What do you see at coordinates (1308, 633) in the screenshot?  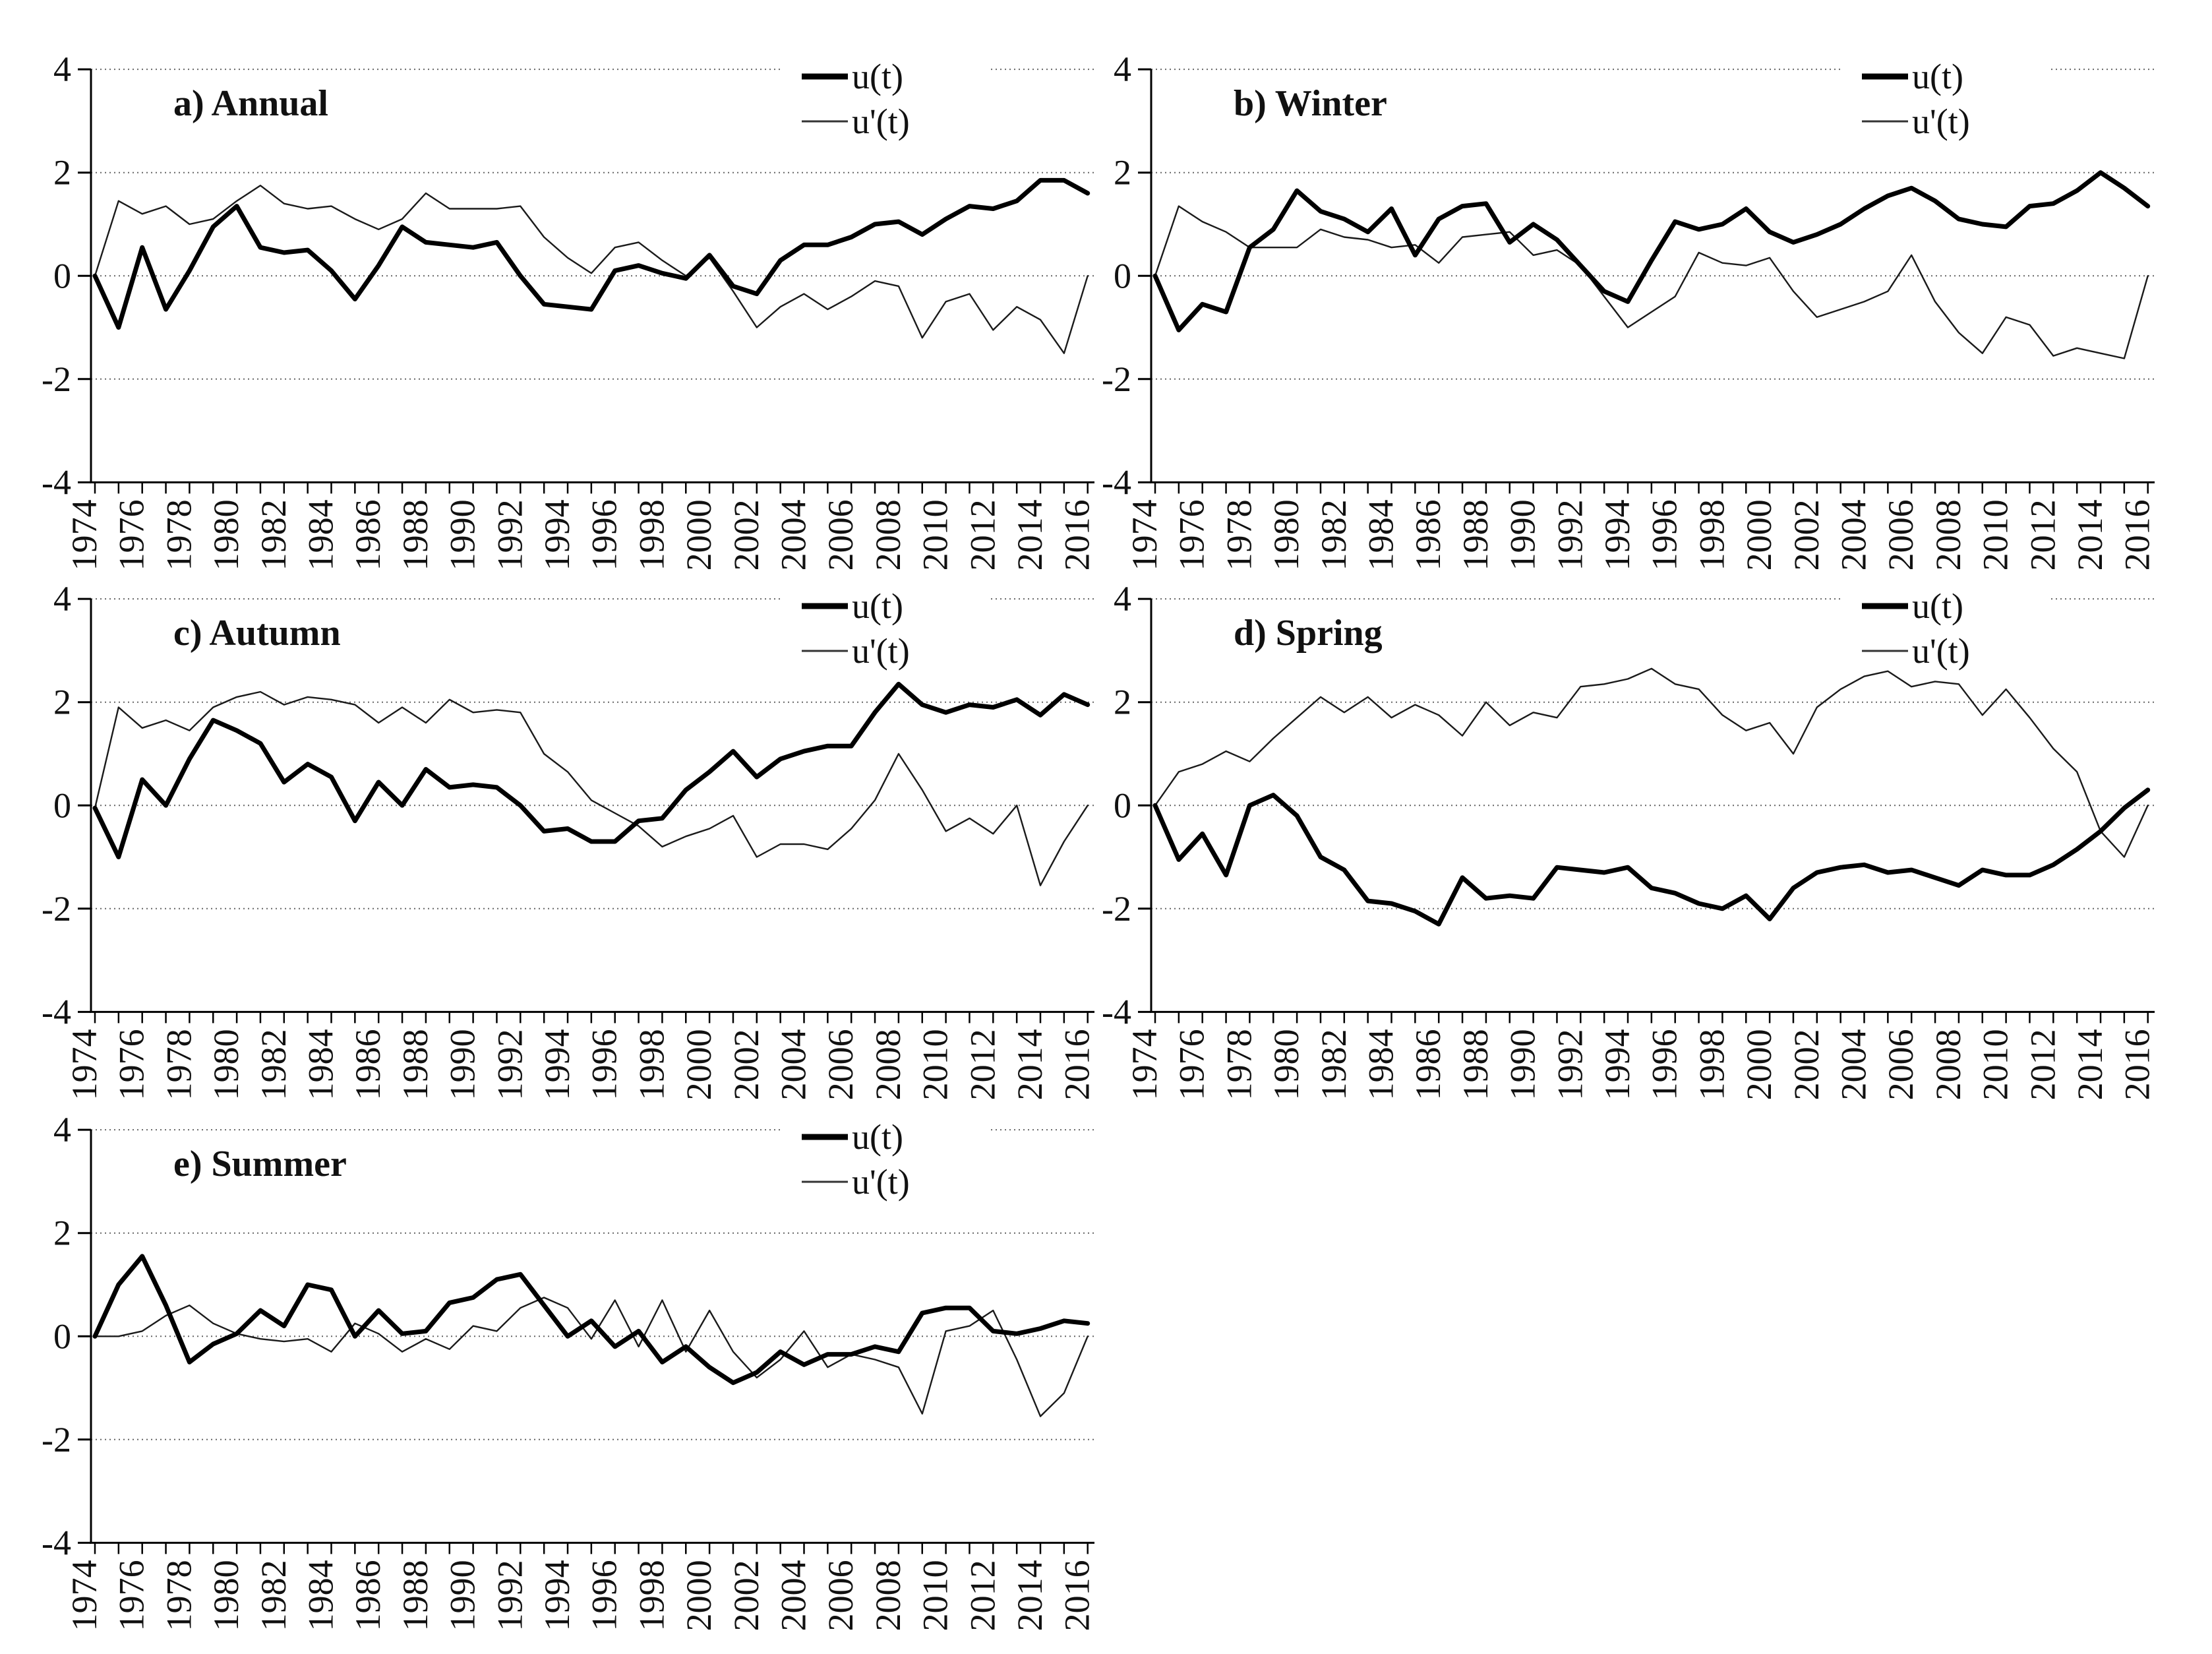 I see `chart-title: d) Spring` at bounding box center [1308, 633].